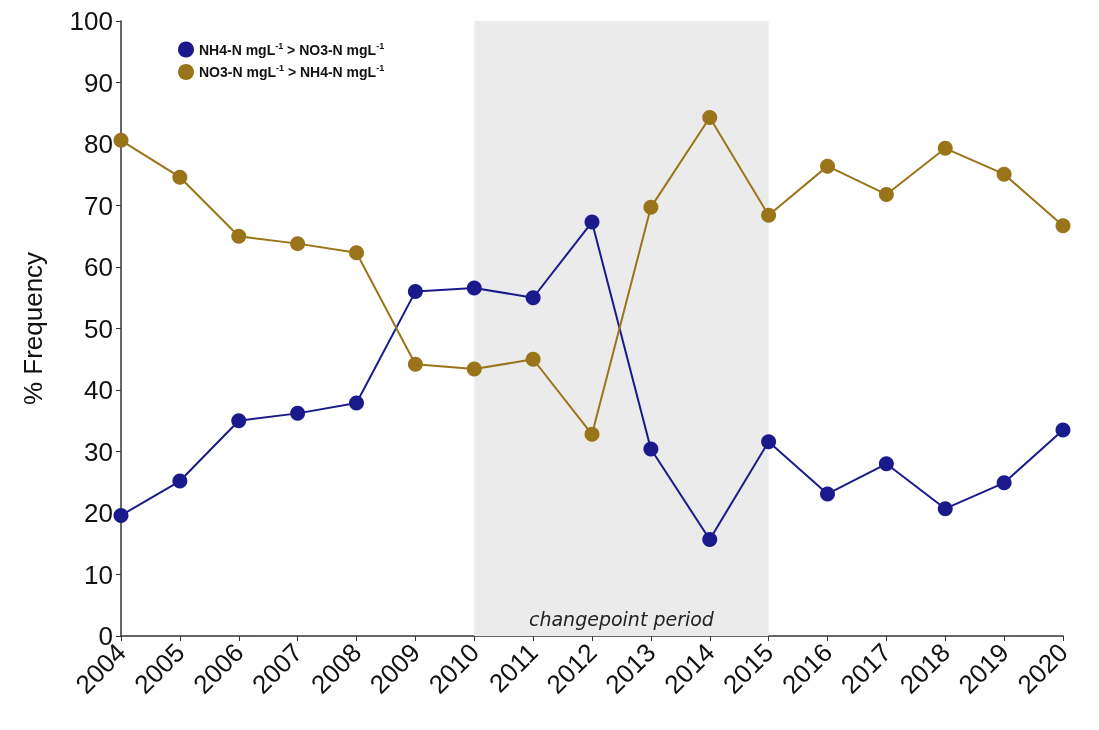  I want to click on y-tick-label: 70, so click(98, 205).